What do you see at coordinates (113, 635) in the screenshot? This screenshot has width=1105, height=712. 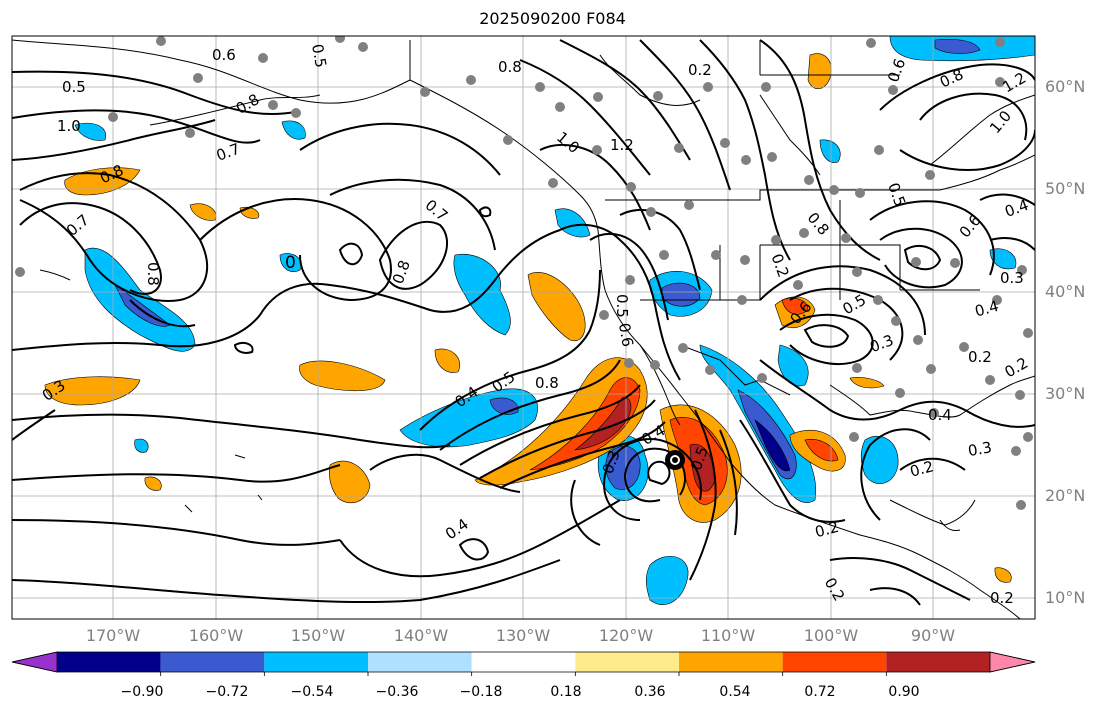 I see `longitude-label: 170°W` at bounding box center [113, 635].